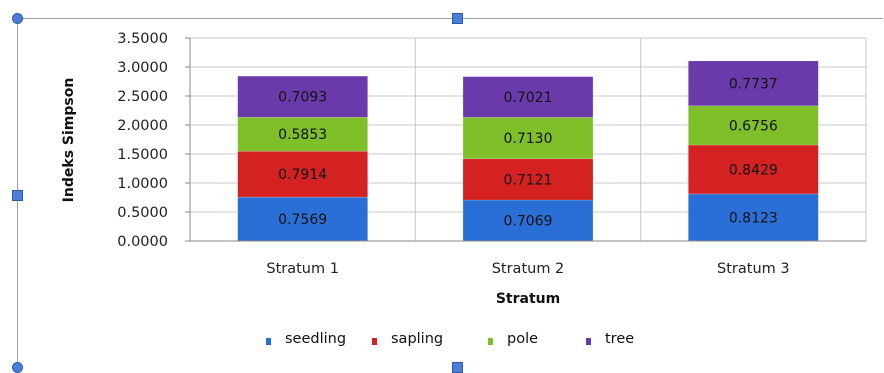  What do you see at coordinates (528, 299) in the screenshot?
I see `x-axis-title: Stratum` at bounding box center [528, 299].